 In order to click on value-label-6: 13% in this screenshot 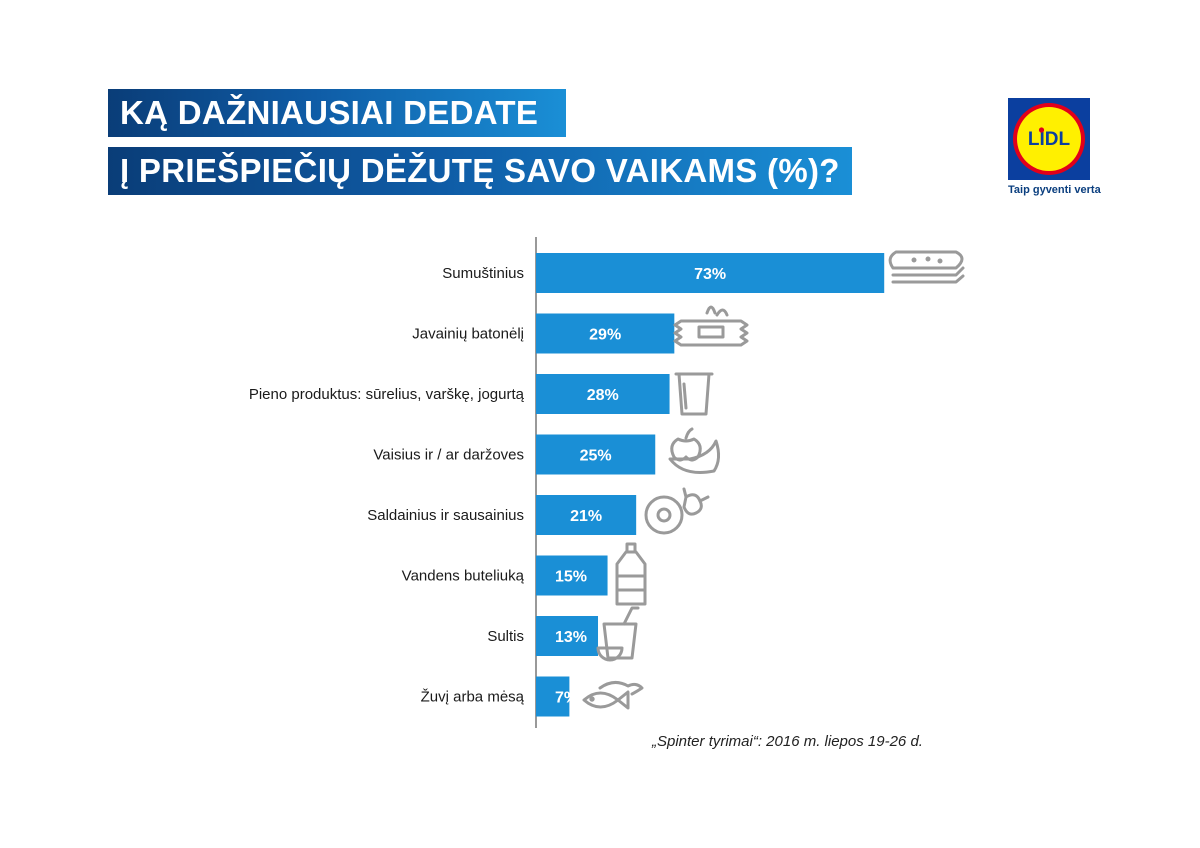, I will do `click(571, 637)`.